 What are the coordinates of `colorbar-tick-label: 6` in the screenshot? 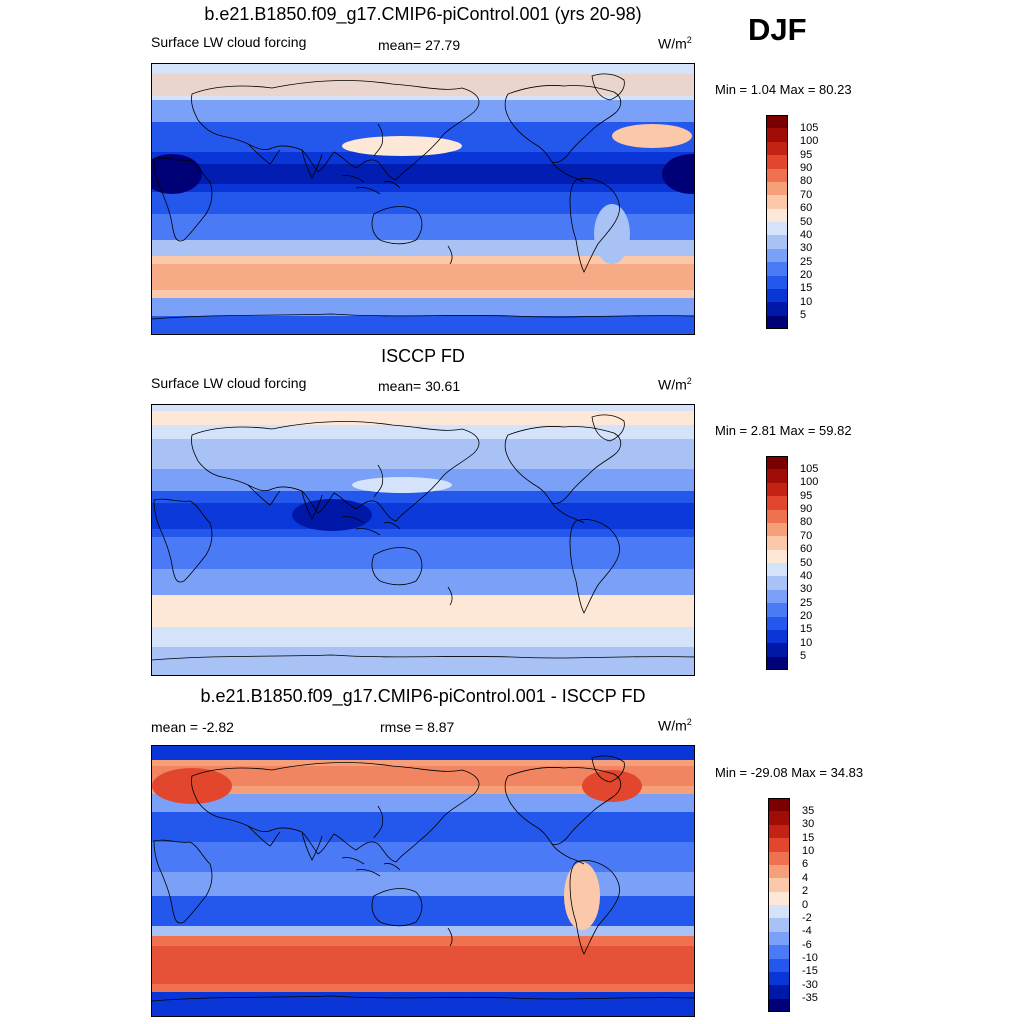 It's located at (805, 864).